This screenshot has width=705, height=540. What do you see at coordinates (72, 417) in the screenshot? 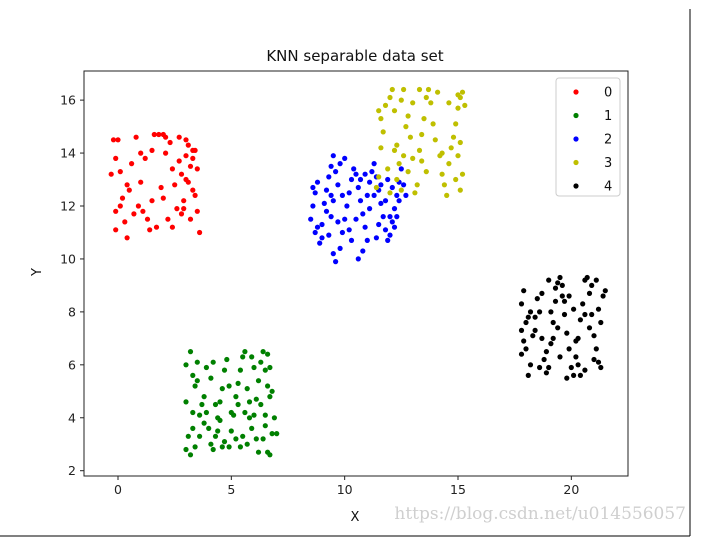
I see `y-tick-label: 4` at bounding box center [72, 417].